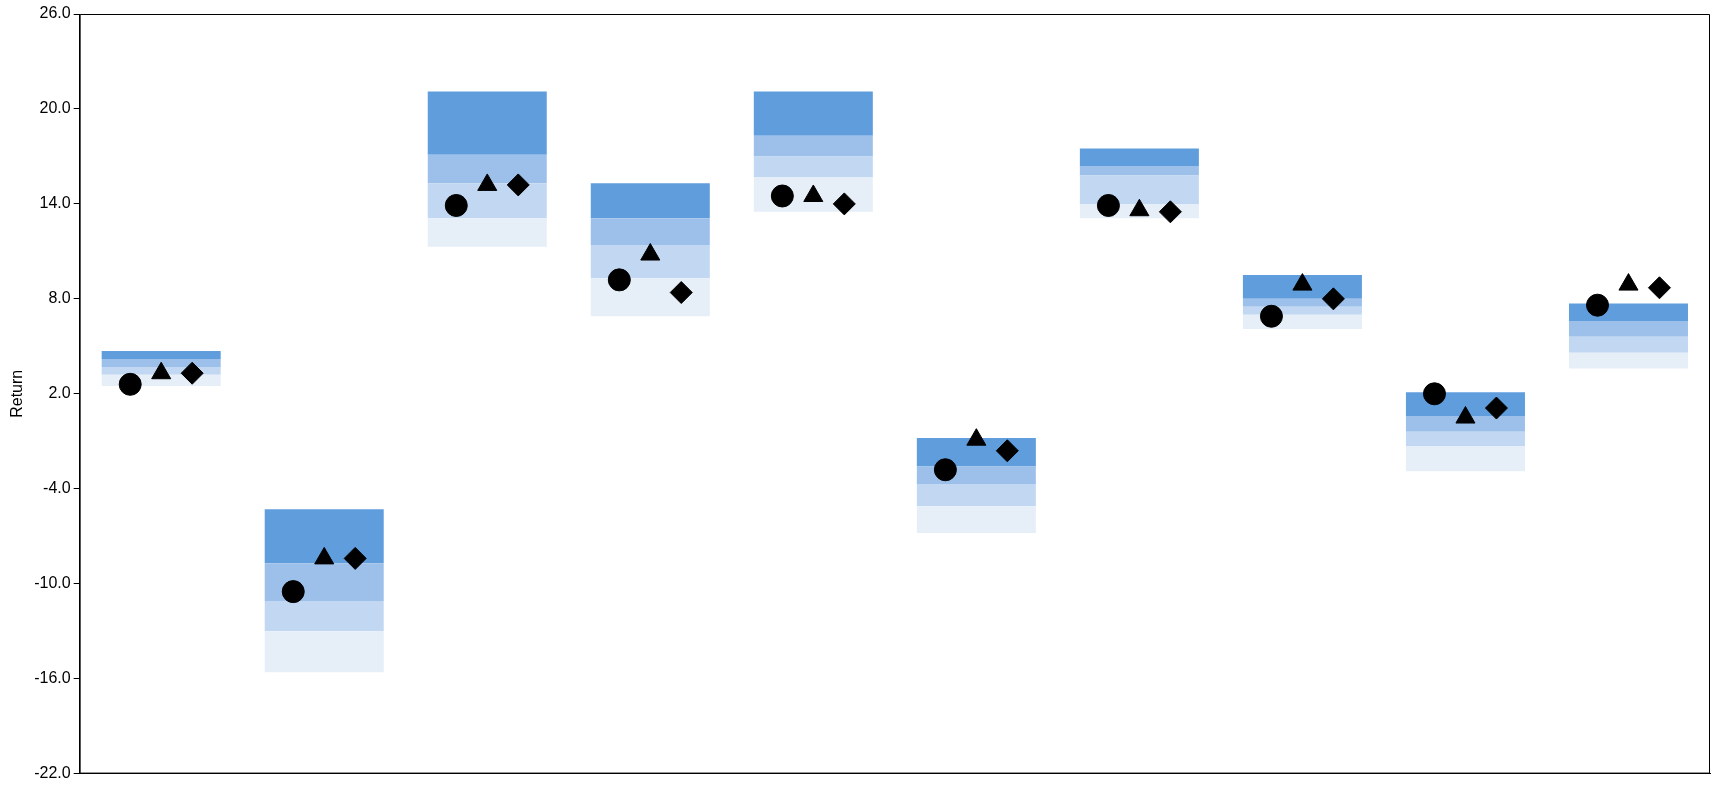  I want to click on y-tick-label: 8.0, so click(59, 298).